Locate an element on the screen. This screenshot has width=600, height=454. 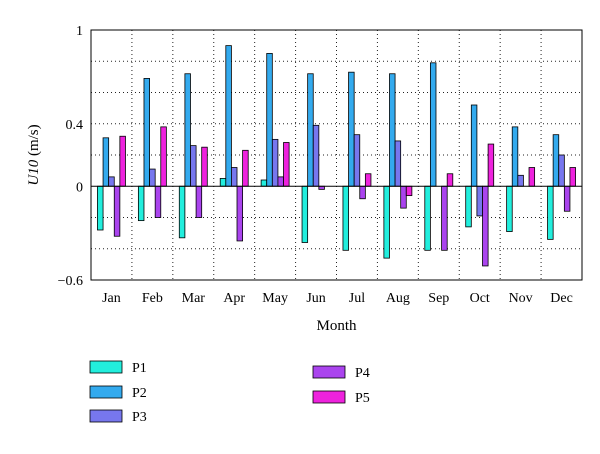
legend-swatch-p4 is located at coordinates (329, 372).